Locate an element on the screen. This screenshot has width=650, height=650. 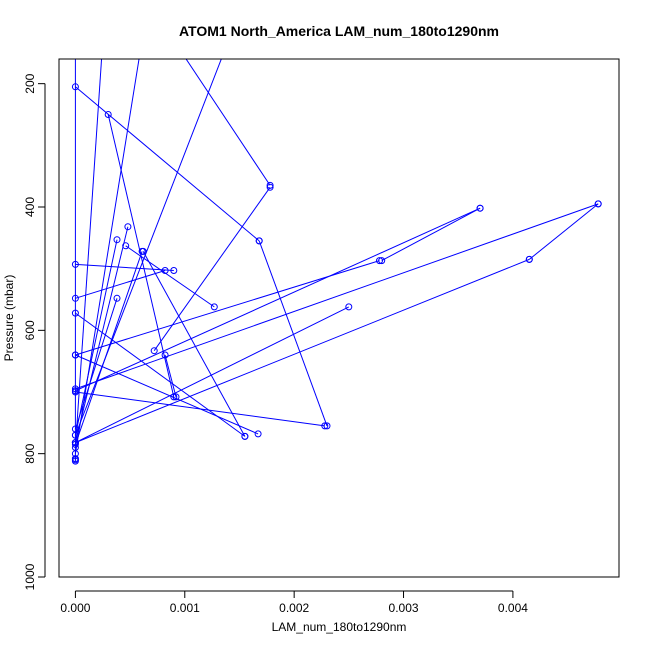
x-tick-label: 0.003 is located at coordinates (404, 608).